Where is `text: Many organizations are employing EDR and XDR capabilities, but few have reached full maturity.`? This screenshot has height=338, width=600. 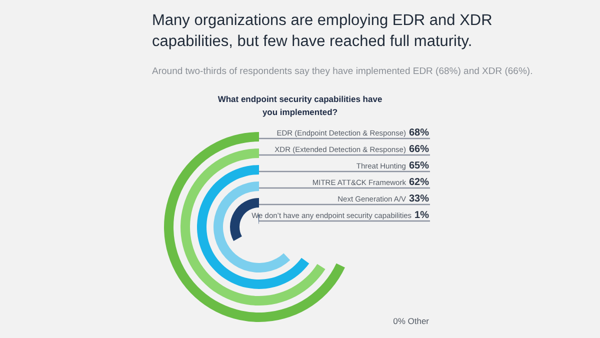 text: Many organizations are employing EDR and XDR capabilities, but few have reached full maturity. is located at coordinates (323, 31).